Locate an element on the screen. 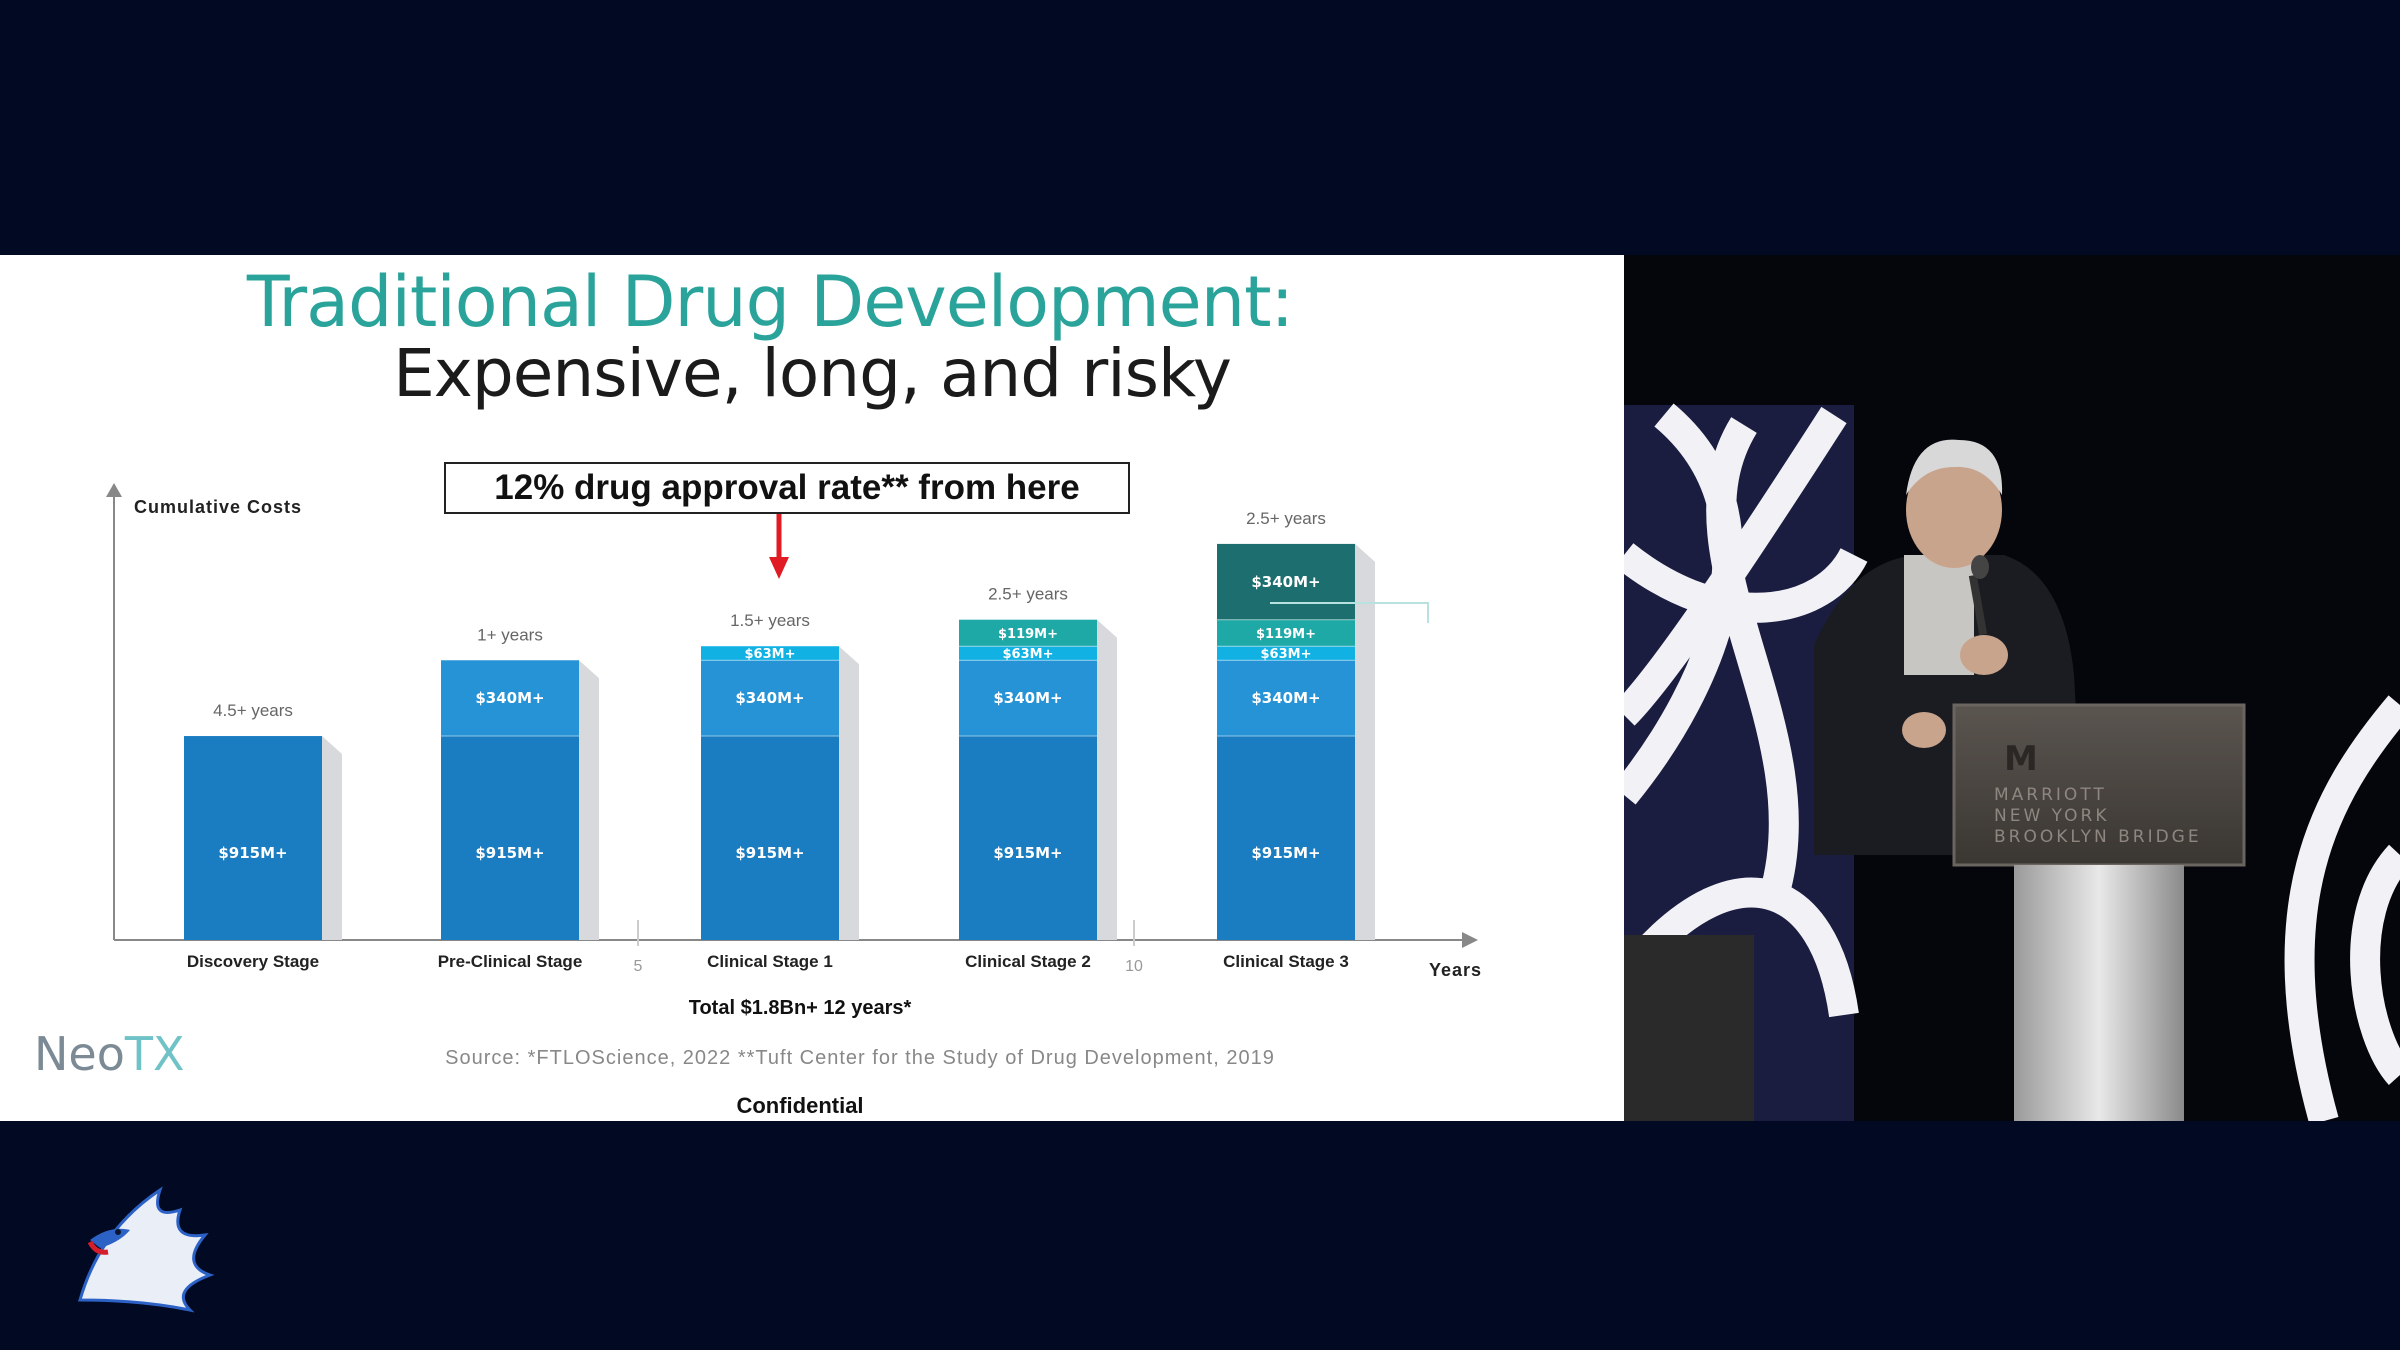 This screenshot has width=2400, height=1350. y-axis-arrow-icon is located at coordinates (114, 490).